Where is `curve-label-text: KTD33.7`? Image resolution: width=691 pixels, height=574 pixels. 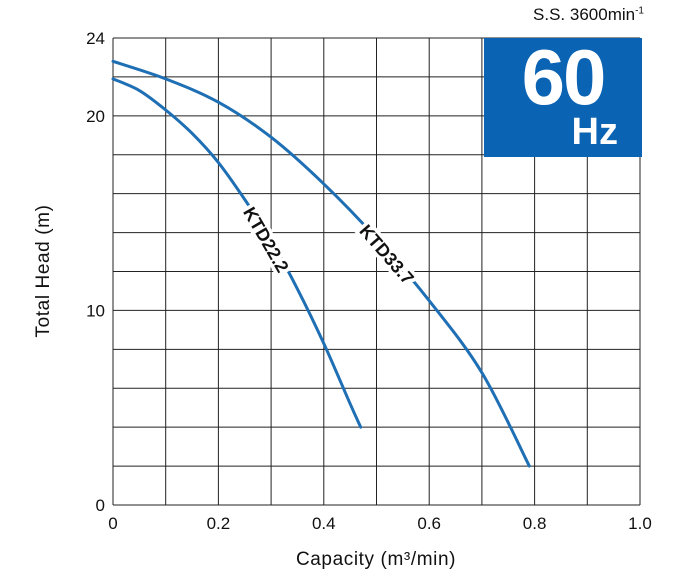 curve-label-text: KTD33.7 is located at coordinates (386, 254).